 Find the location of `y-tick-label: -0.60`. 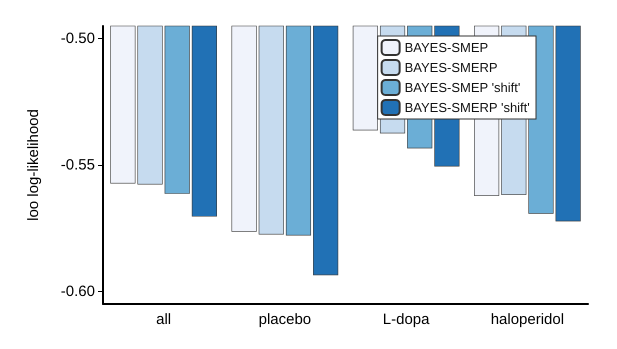

y-tick-label: -0.60 is located at coordinates (77, 291).